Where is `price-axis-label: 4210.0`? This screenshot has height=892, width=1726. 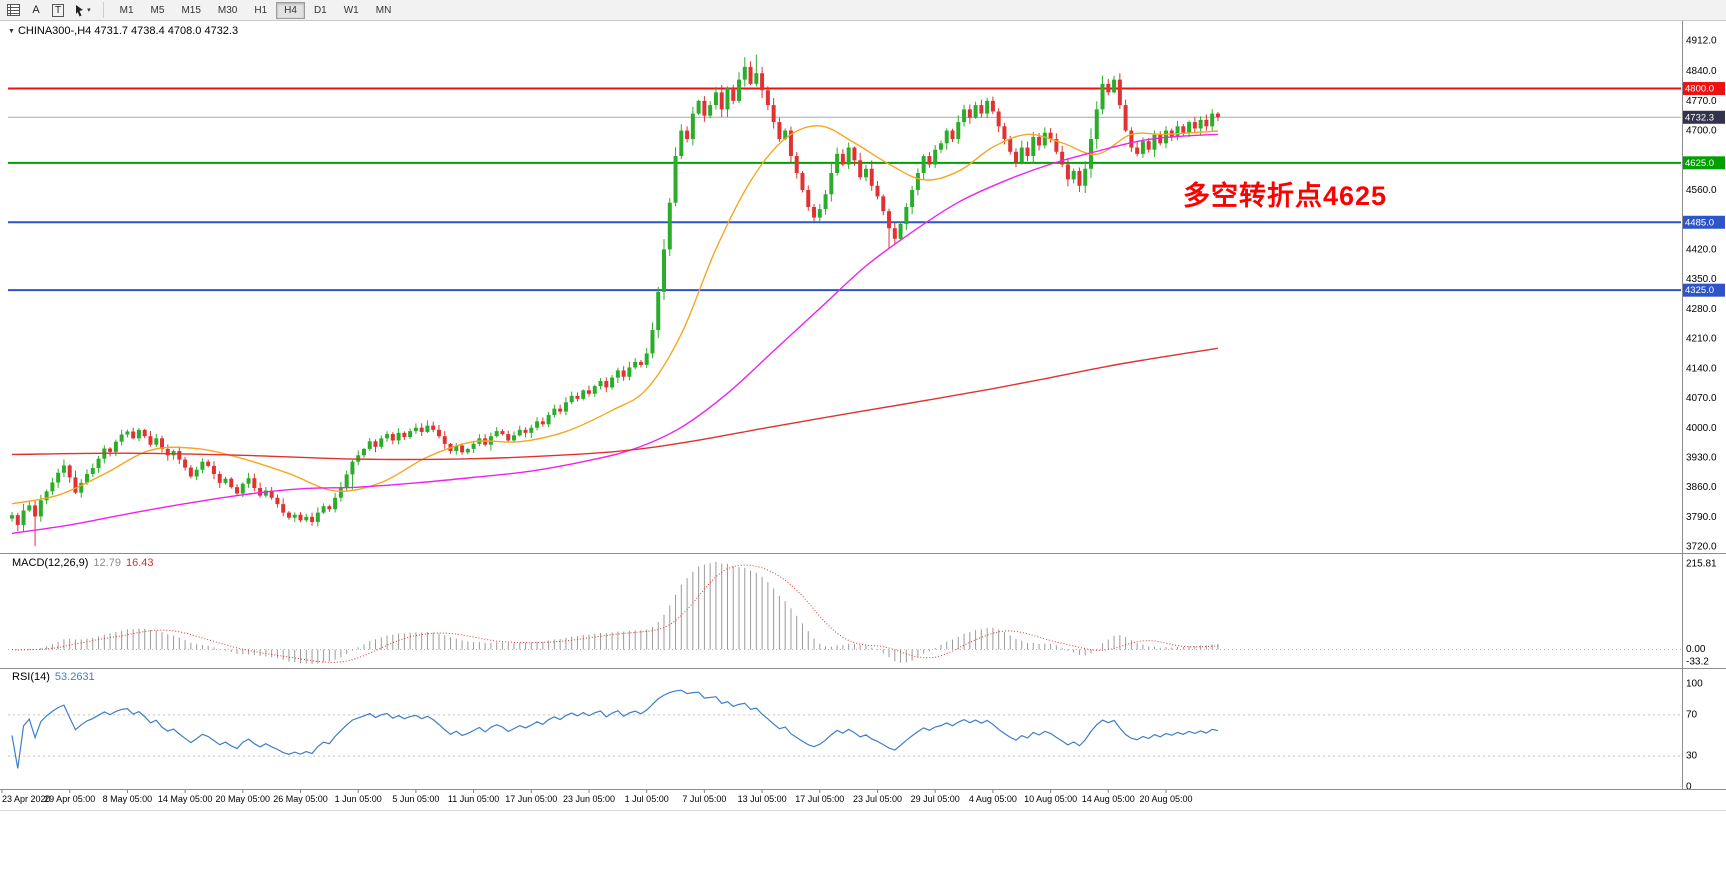 price-axis-label: 4210.0 is located at coordinates (1701, 339).